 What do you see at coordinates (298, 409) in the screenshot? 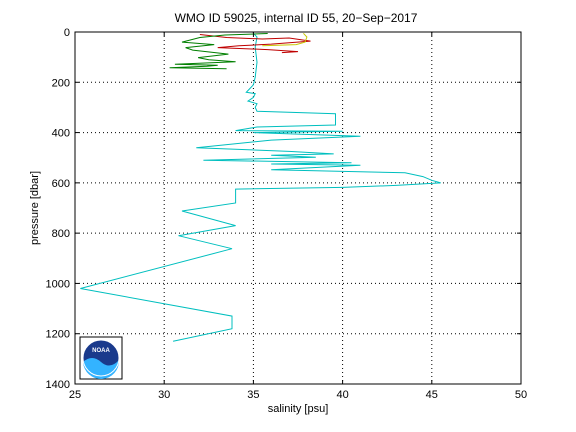
I see `x-axis-label: salinity [psu]` at bounding box center [298, 409].